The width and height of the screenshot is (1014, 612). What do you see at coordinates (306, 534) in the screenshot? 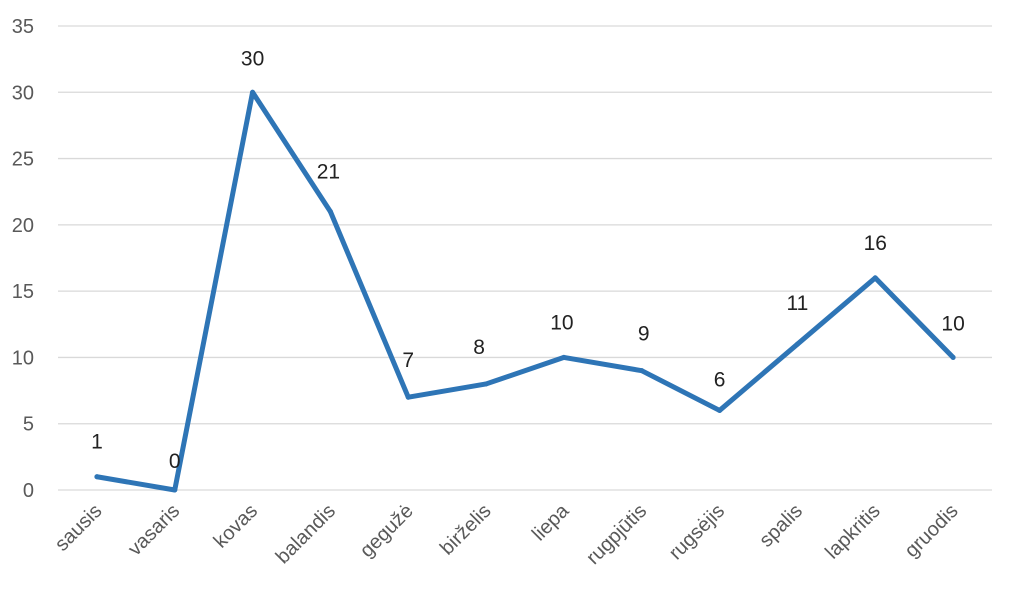
I see `x-tick-label: balandis` at bounding box center [306, 534].